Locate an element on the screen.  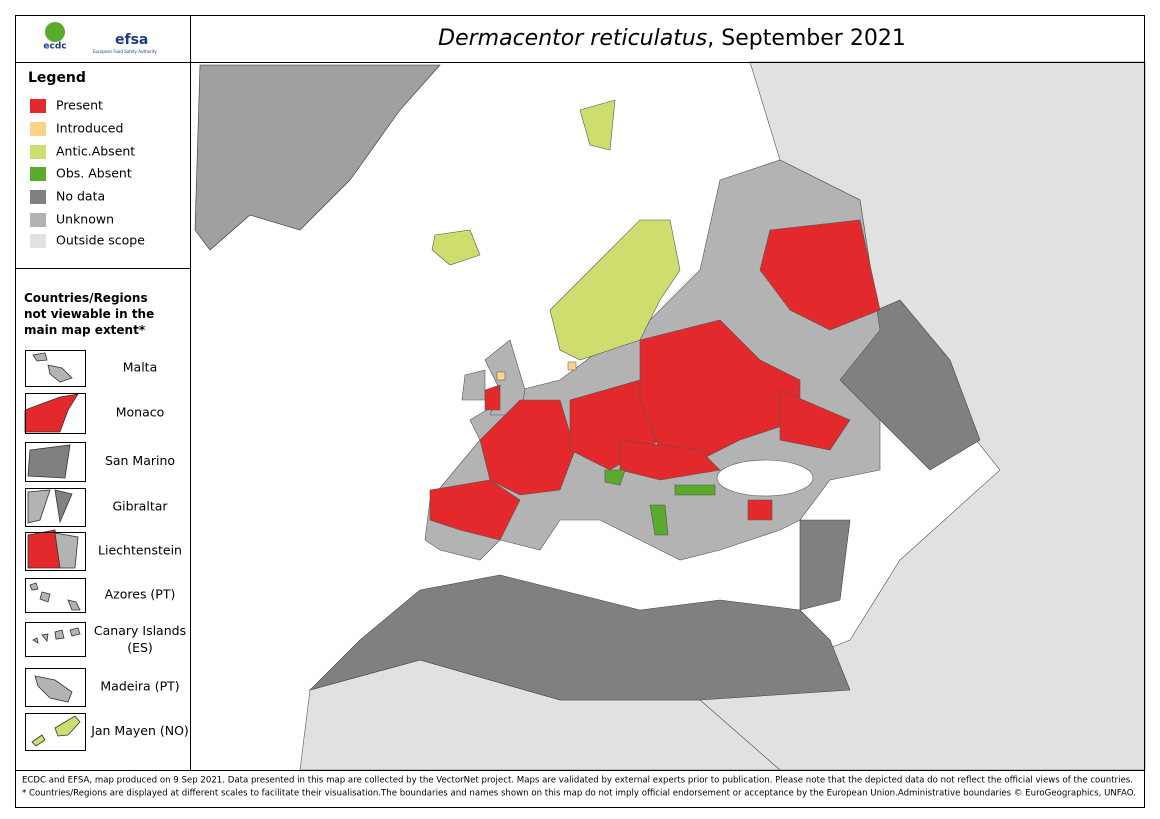
inset-label: Madeira (PT) is located at coordinates (139, 686).